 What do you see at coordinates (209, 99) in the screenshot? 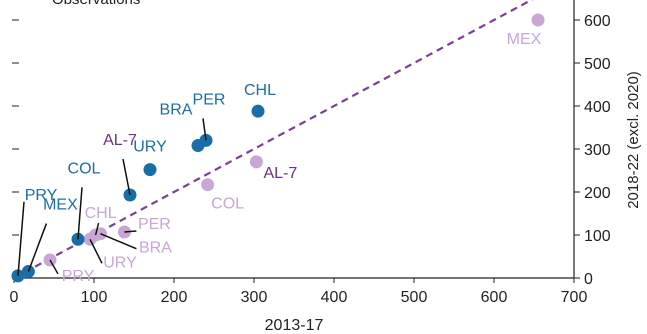
I see `label-dark-per: PER` at bounding box center [209, 99].